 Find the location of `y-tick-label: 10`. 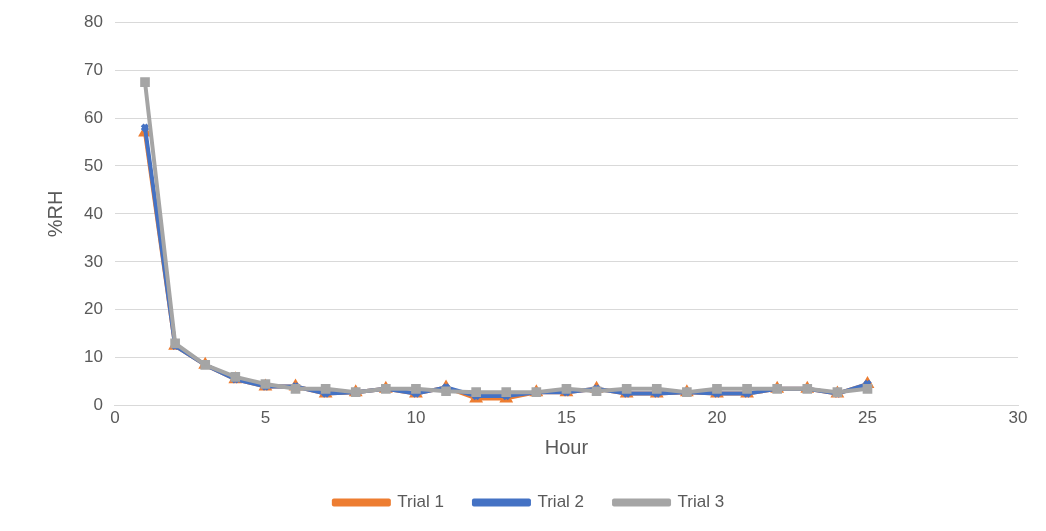

y-tick-label: 10 is located at coordinates (93, 357).